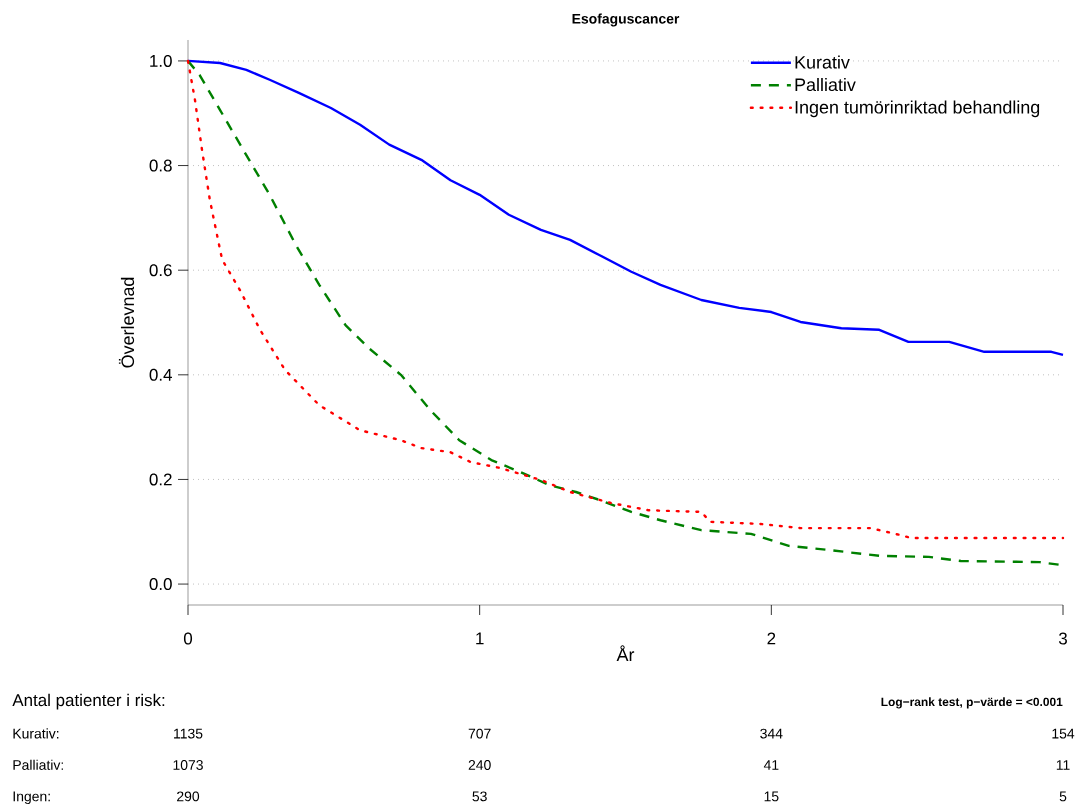 The height and width of the screenshot is (807, 1086). What do you see at coordinates (479, 765) in the screenshot?
I see `text: 240` at bounding box center [479, 765].